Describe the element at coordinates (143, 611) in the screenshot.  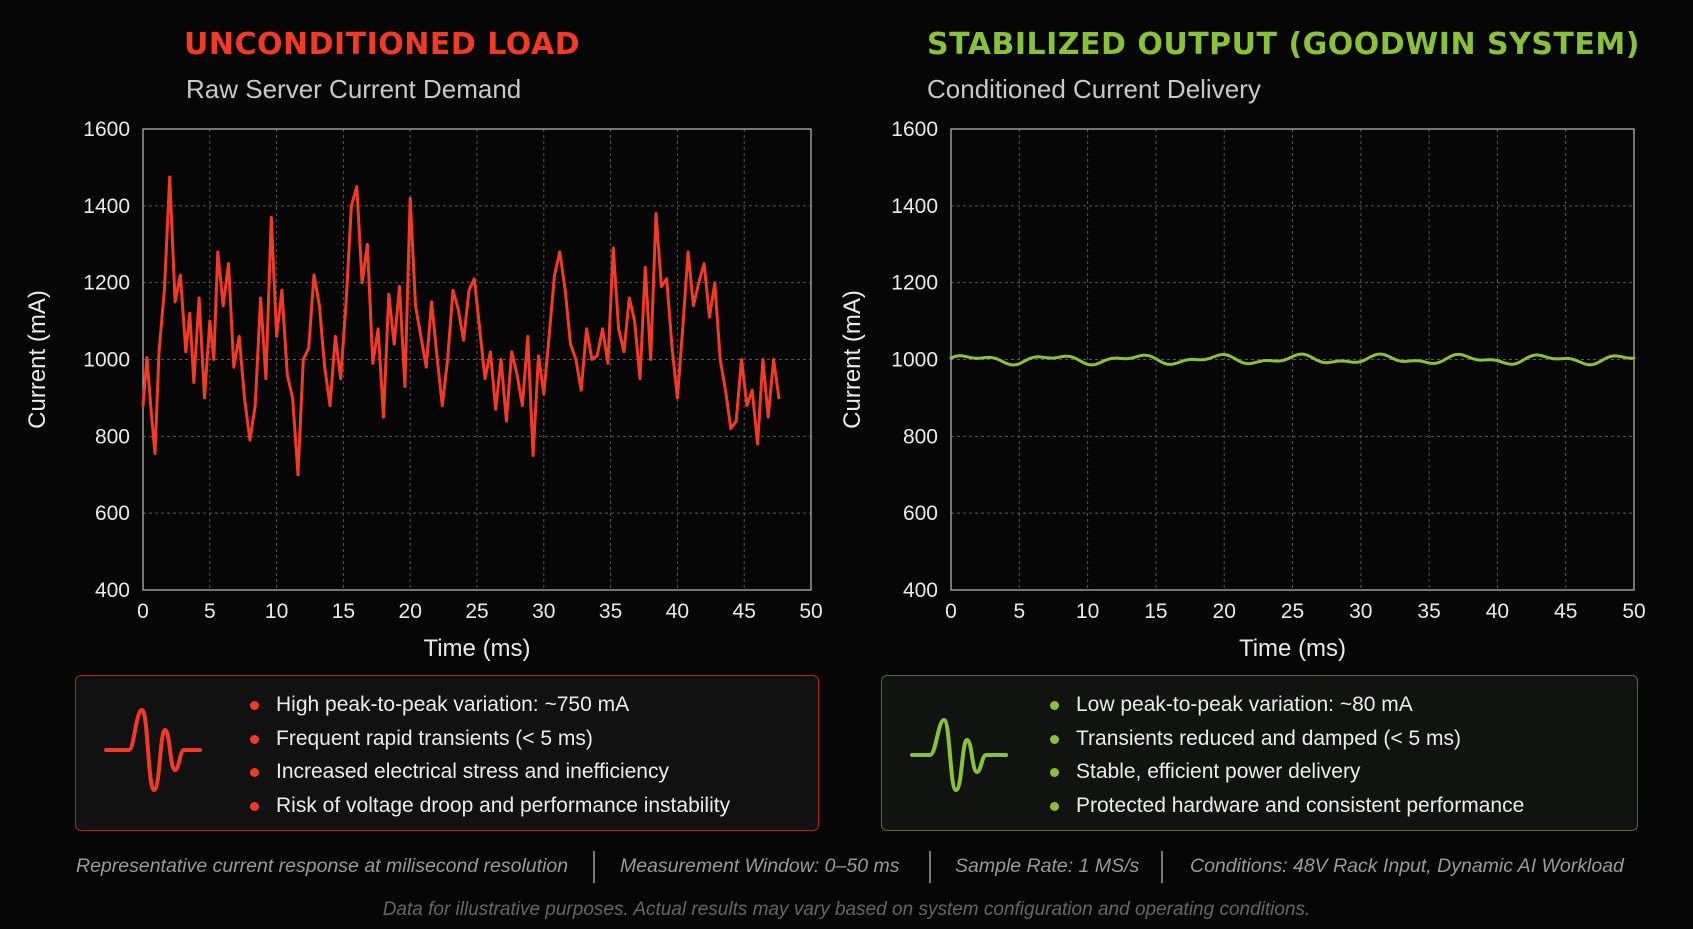
I see `left-x-tick-label: 0` at that location.